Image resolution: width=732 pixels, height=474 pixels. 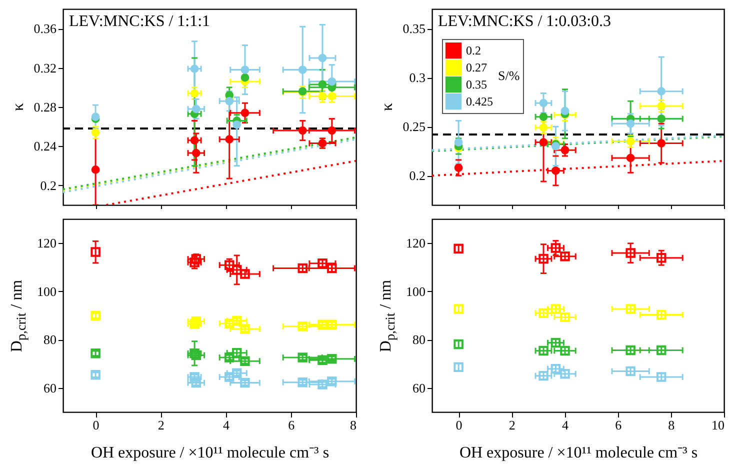 What do you see at coordinates (414, 126) in the screenshot?
I see `y-tick-label: 0.25` at bounding box center [414, 126].